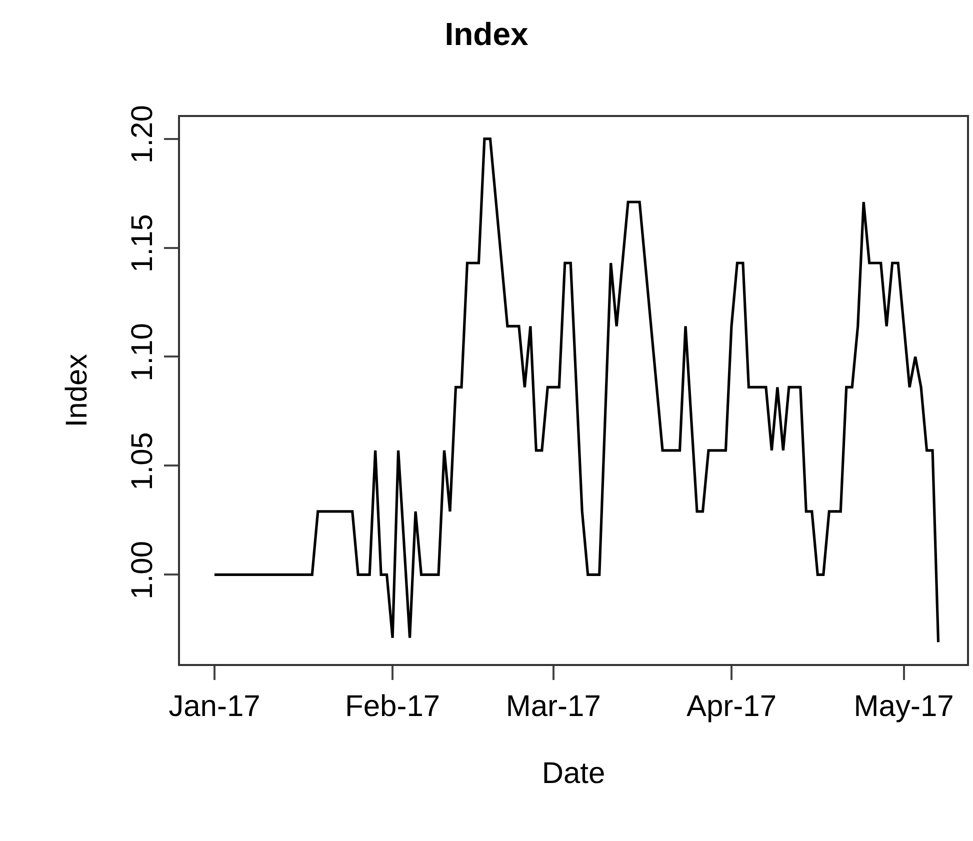 This screenshot has width=973, height=841. I want to click on x-tick-label: Feb-17, so click(392, 706).